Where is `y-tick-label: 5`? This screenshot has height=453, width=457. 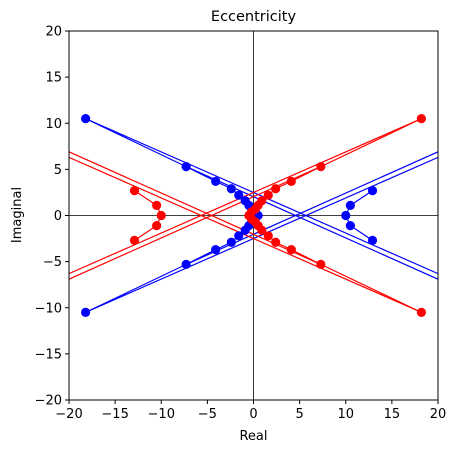 y-tick-label: 5 is located at coordinates (58, 170).